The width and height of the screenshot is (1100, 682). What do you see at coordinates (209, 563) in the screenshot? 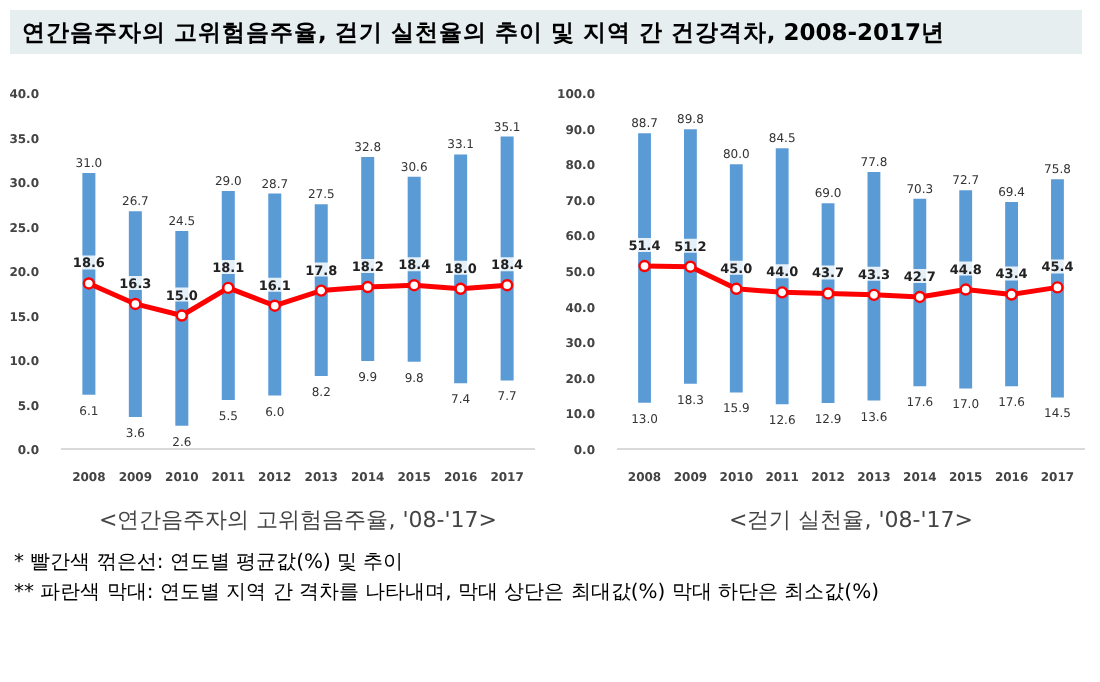
I see `text: * 빨간색 꺾은선: 연도별 평균값(%) 및 추이` at bounding box center [209, 563].